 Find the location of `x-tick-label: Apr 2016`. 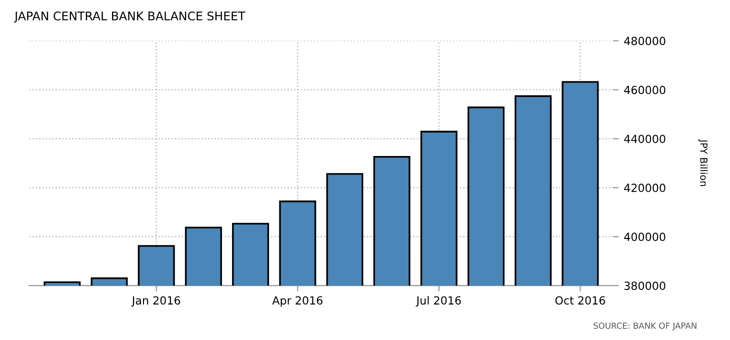

x-tick-label: Apr 2016 is located at coordinates (297, 301).